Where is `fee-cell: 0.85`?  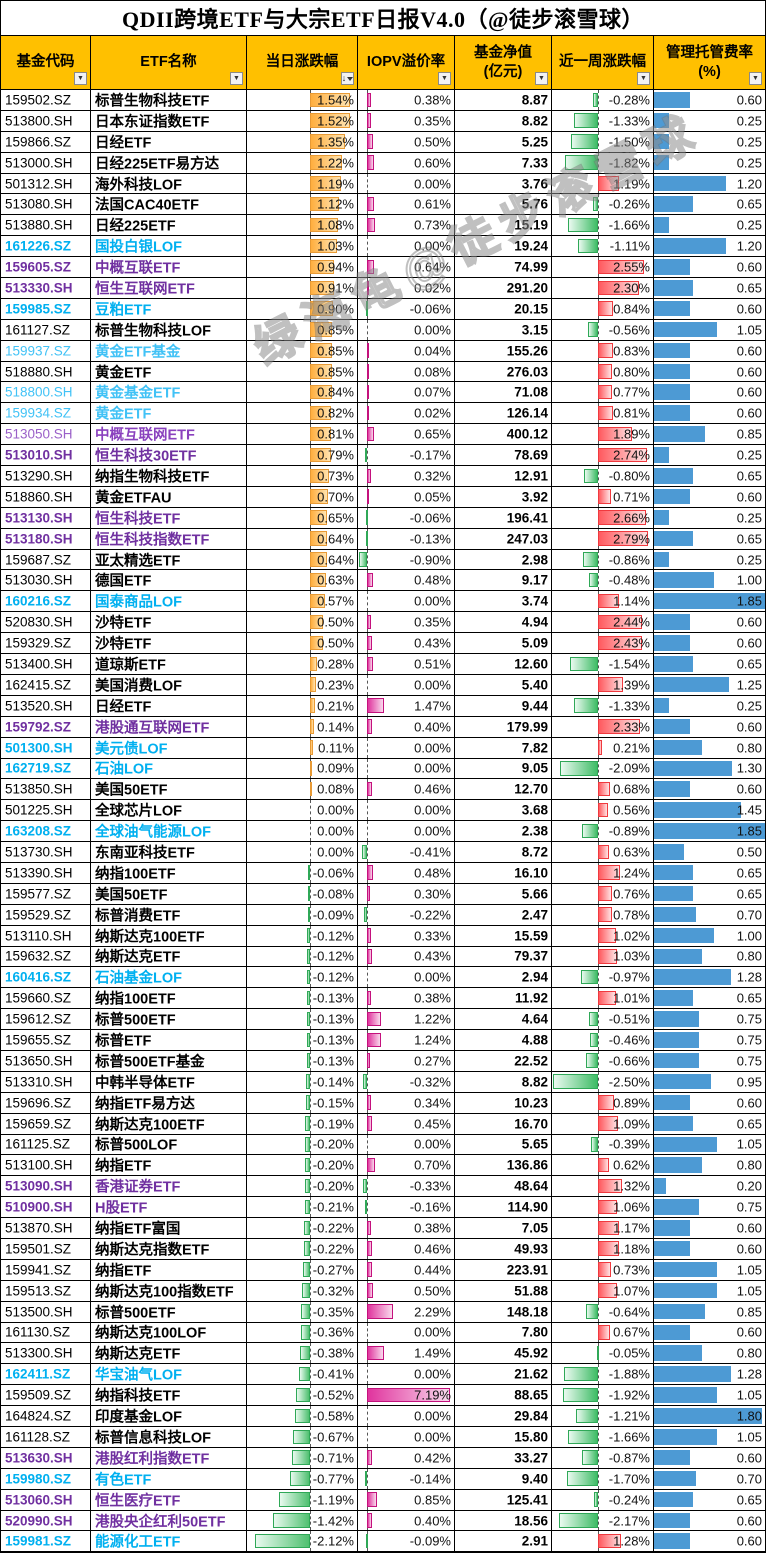
fee-cell: 0.85 is located at coordinates (709, 435).